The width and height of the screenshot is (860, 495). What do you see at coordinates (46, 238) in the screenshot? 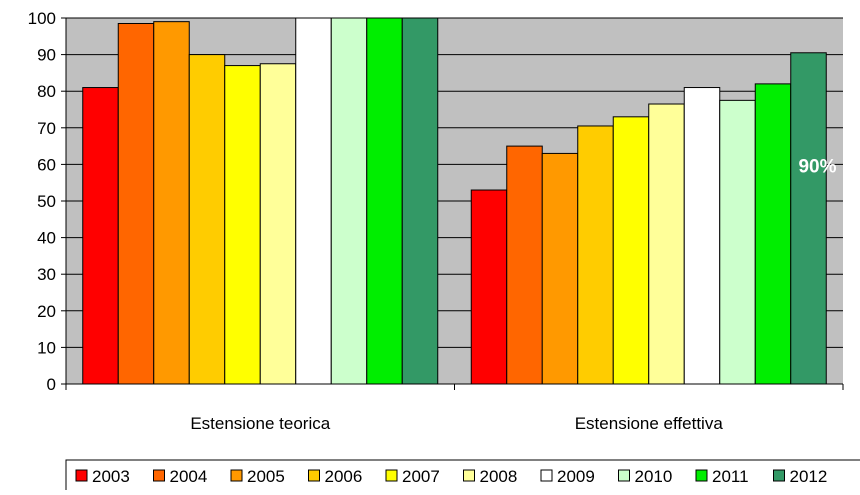
I see `y-tick-label: 40` at bounding box center [46, 238].